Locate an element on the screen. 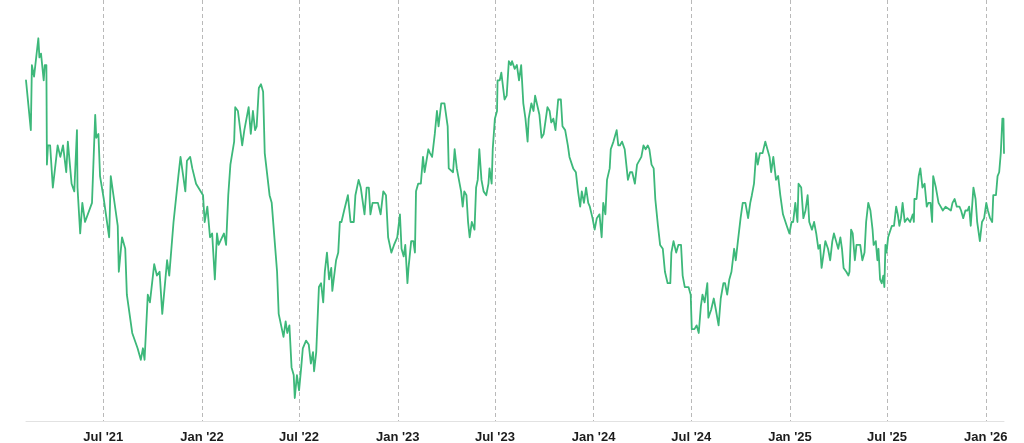 This screenshot has width=1024, height=443. x-tick-label: Jul '21 is located at coordinates (103, 436).